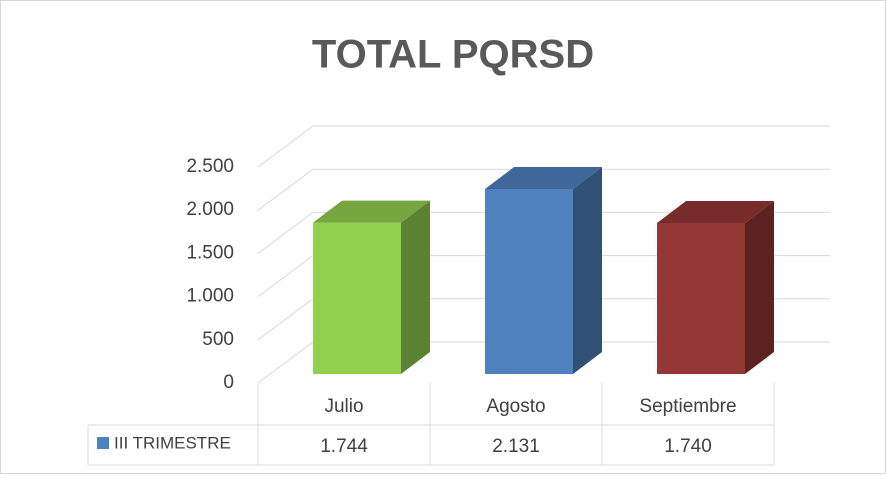  Describe the element at coordinates (344, 446) in the screenshot. I see `table-value: 1.744` at that location.